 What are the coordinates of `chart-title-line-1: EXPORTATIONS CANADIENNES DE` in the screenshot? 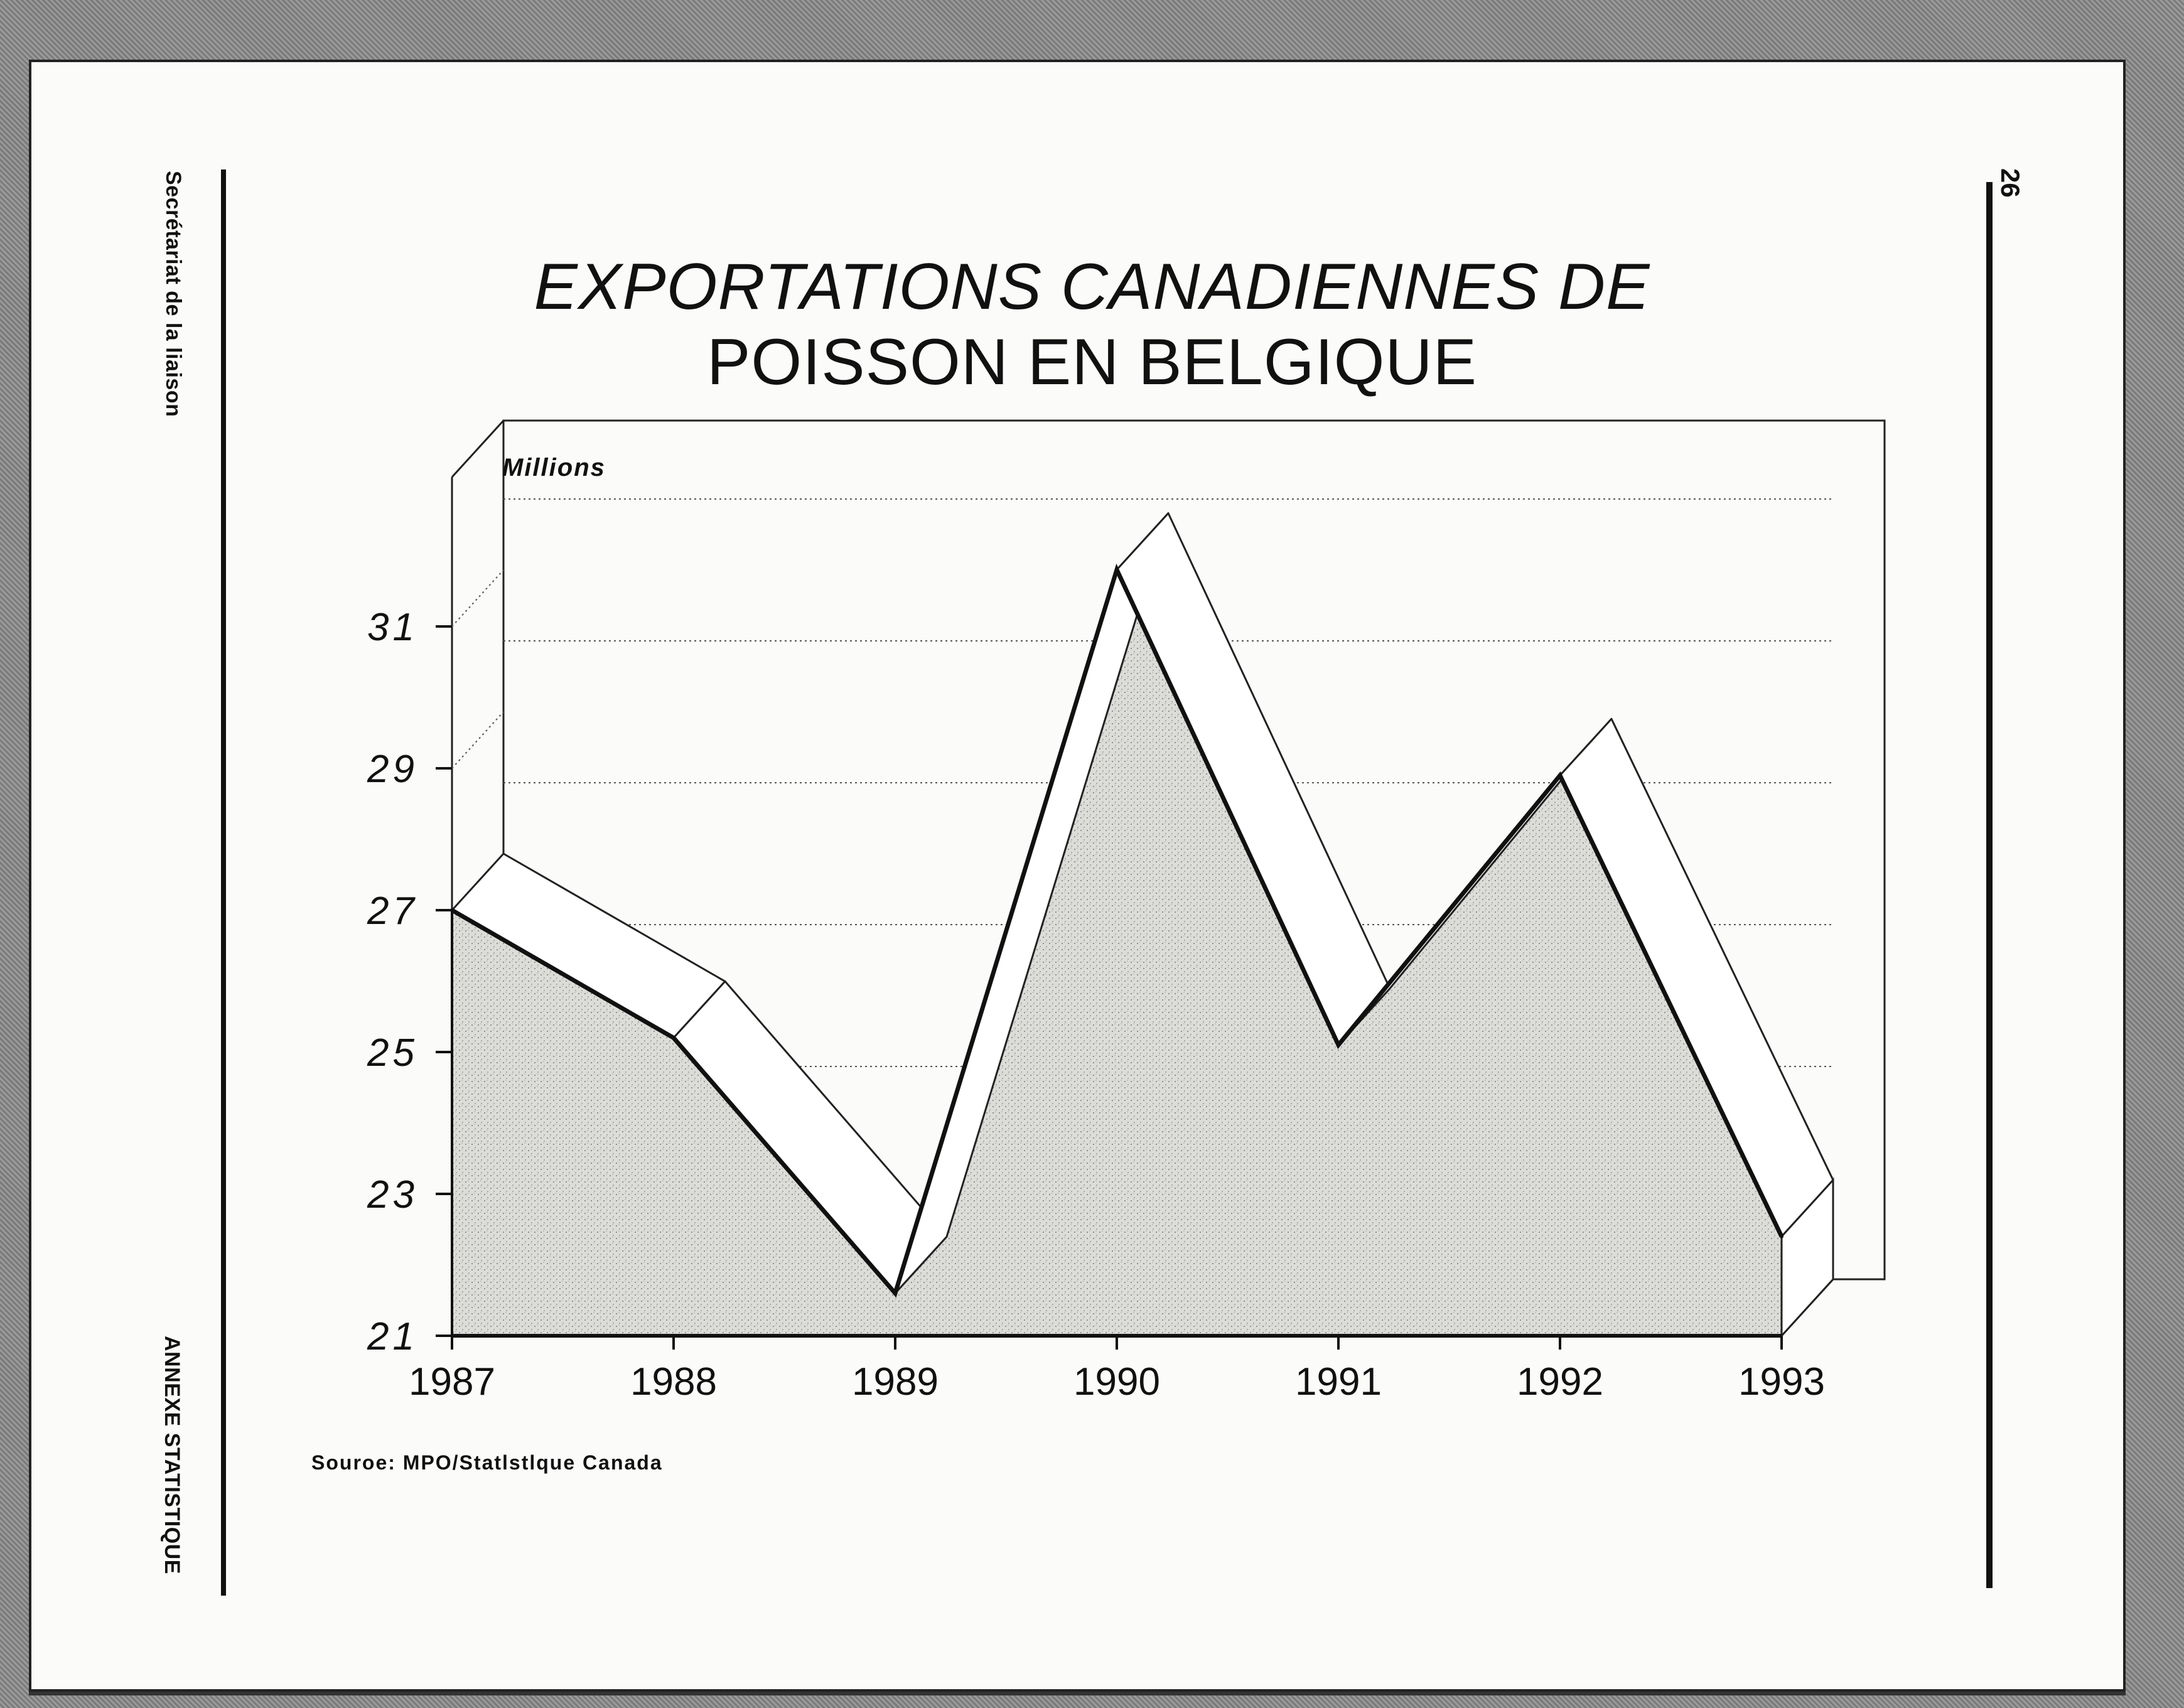 It's located at (1092, 286).